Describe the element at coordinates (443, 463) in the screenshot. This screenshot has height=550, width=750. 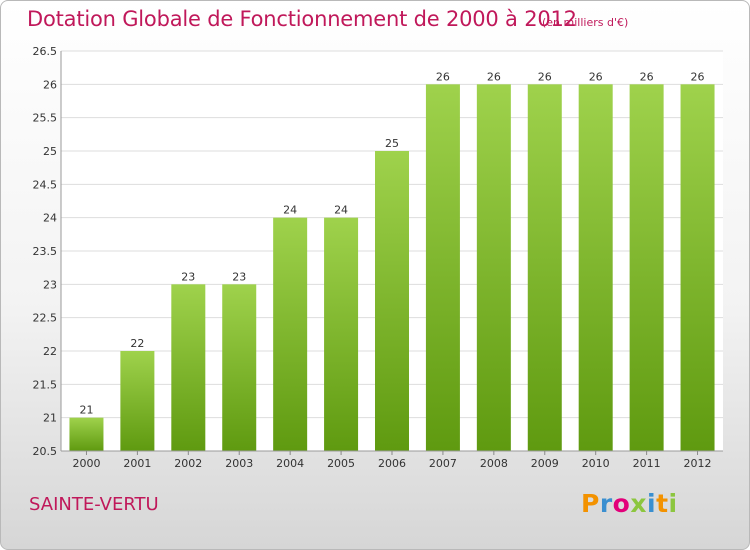
I see `x-tick-label: 2007` at that location.